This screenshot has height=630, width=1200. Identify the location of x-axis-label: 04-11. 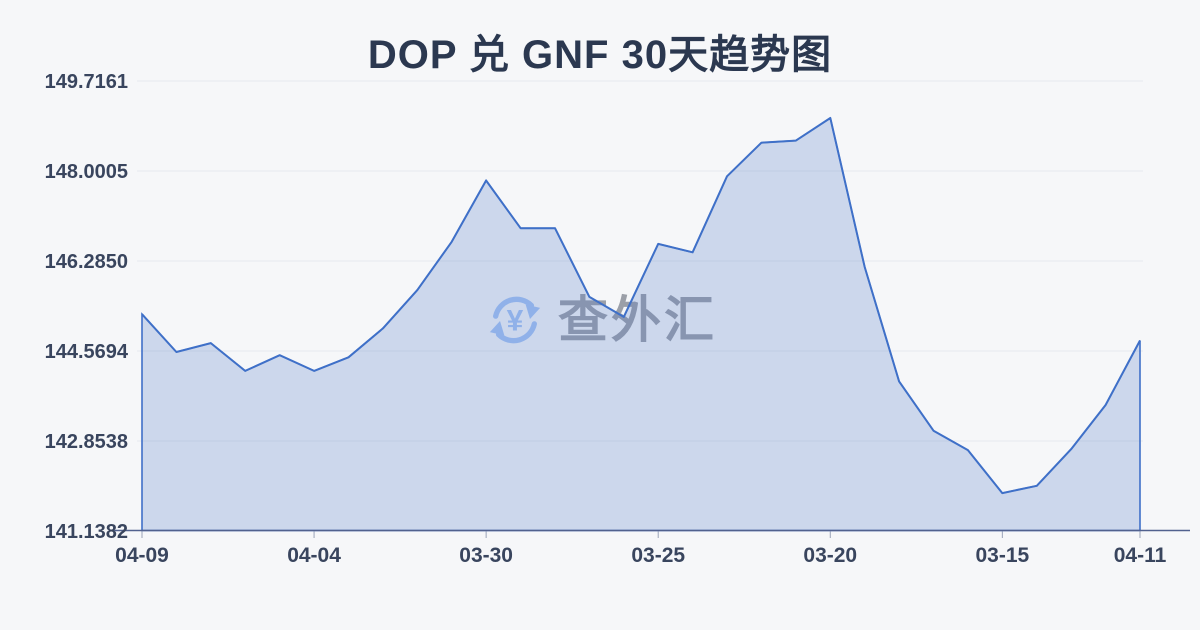
(1140, 555).